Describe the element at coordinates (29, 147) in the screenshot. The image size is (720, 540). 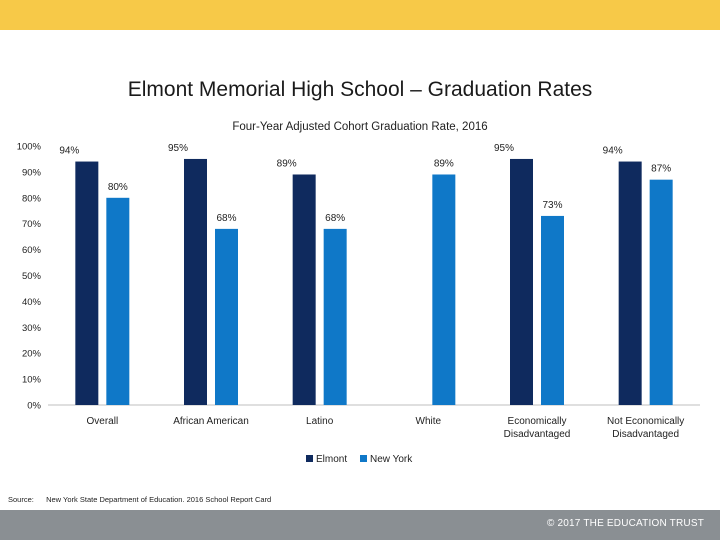
I see `y-tick-label: 100%` at that location.